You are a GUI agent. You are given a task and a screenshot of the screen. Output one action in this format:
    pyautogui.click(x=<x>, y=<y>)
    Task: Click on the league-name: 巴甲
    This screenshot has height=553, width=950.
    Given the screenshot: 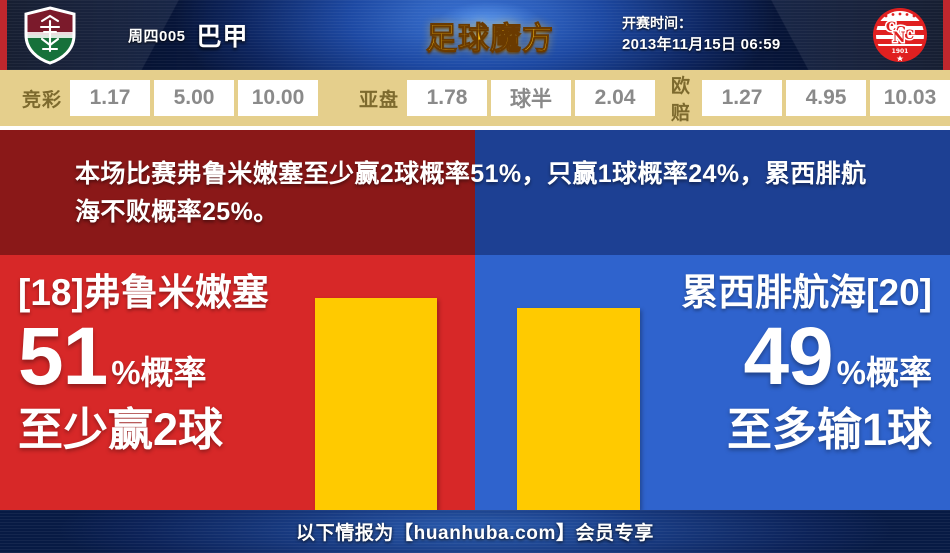 What is the action you would take?
    pyautogui.click(x=222, y=37)
    